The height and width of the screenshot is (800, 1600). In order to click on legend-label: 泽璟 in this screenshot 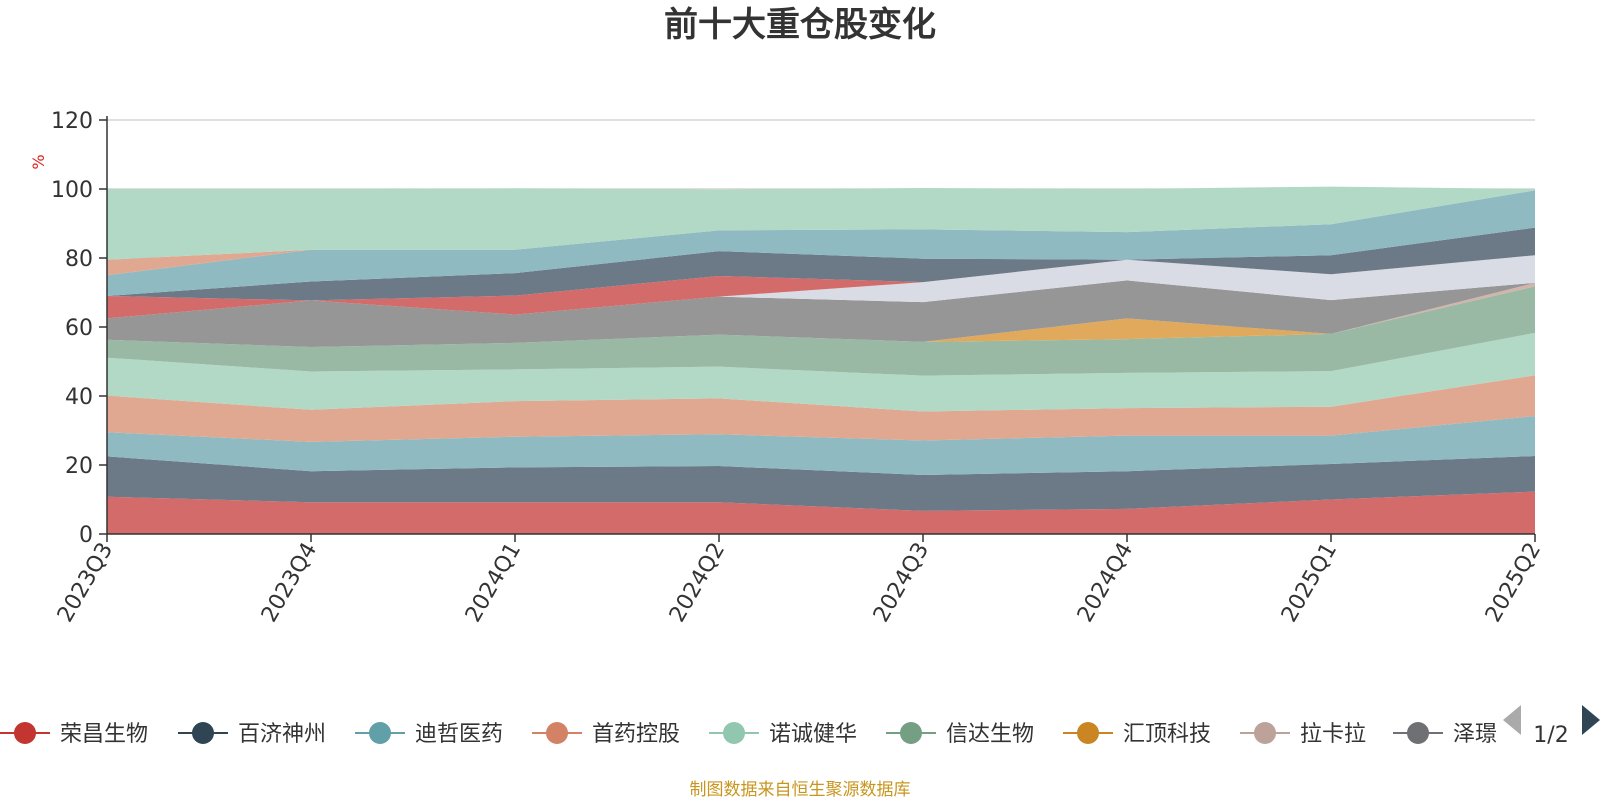, I will do `click(1475, 734)`.